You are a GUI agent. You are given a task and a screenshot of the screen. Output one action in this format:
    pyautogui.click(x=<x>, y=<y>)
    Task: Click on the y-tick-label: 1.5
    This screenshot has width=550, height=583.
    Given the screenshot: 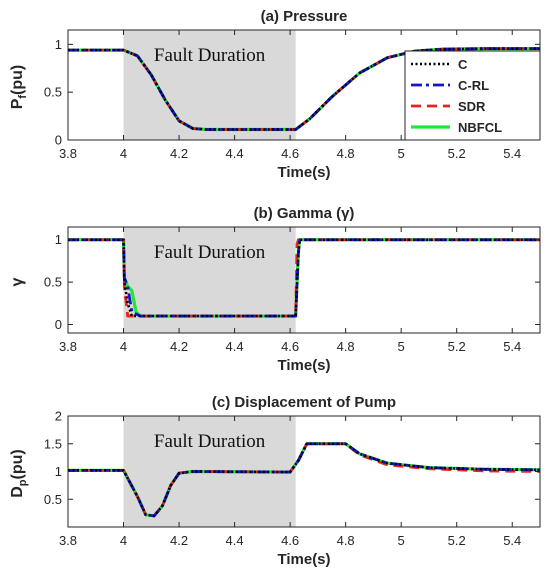 What is the action you would take?
    pyautogui.click(x=53, y=443)
    